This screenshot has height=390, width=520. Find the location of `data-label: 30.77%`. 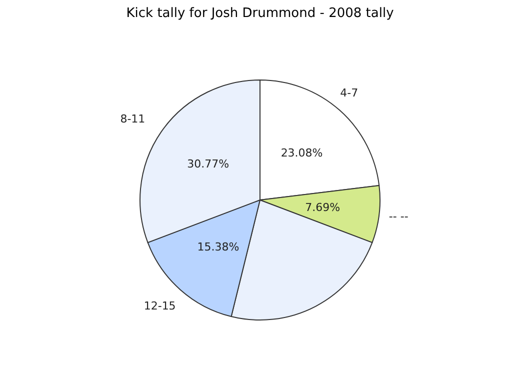

data-label: 30.77% is located at coordinates (208, 164).